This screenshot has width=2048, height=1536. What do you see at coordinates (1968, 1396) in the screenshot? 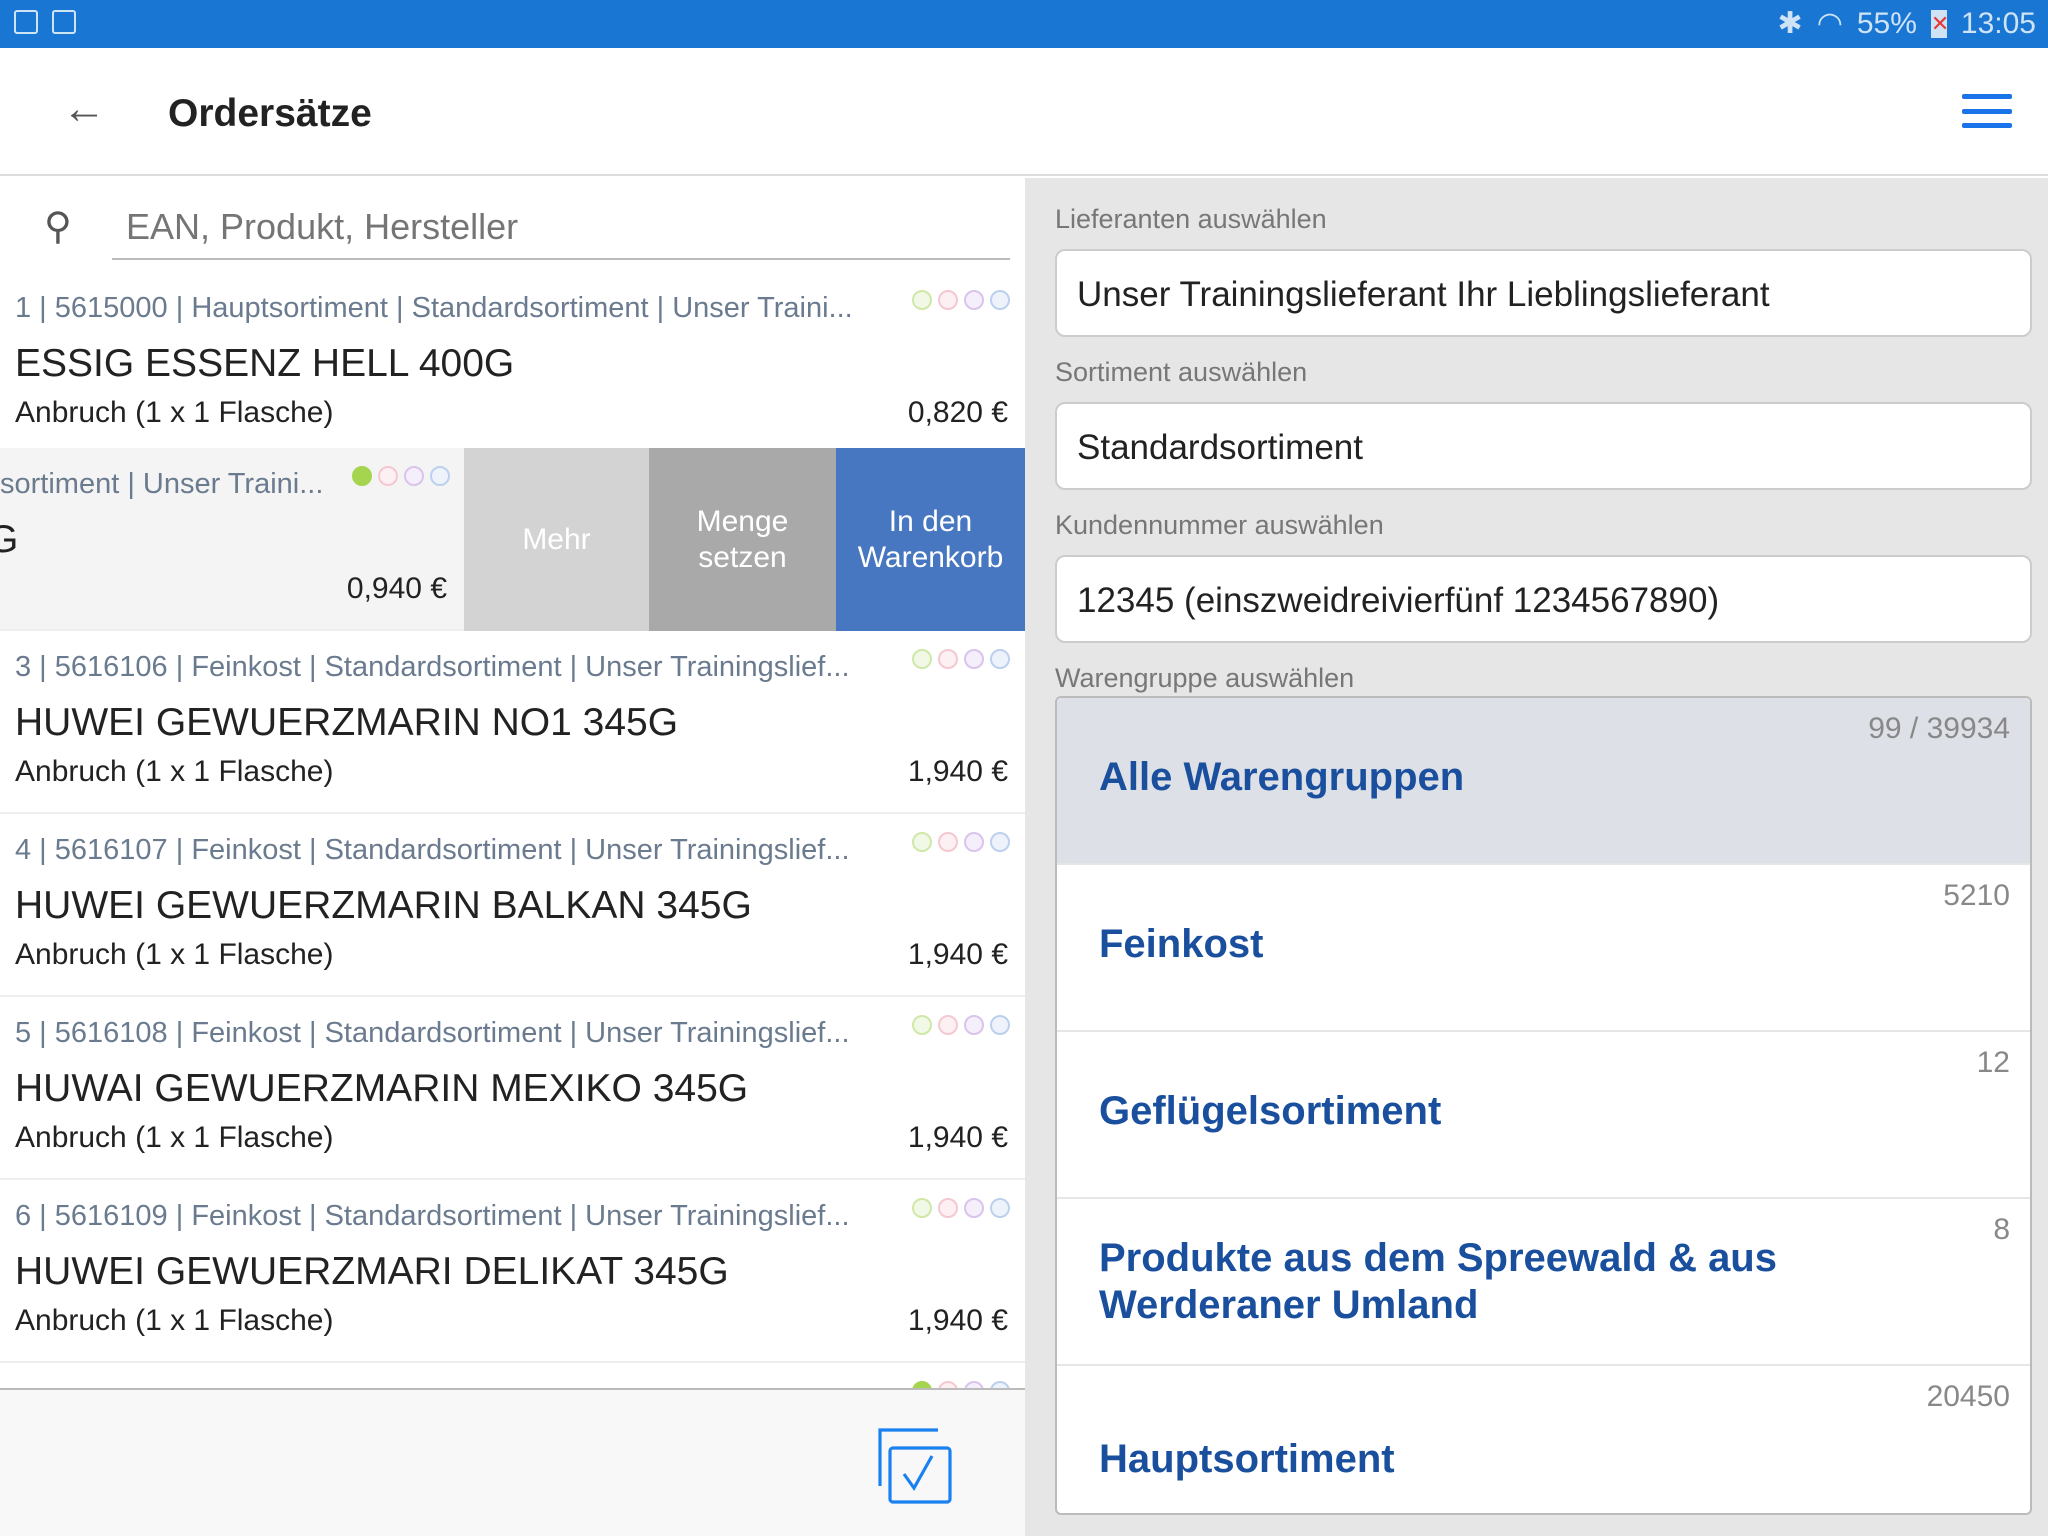
I see `group-count: 20450` at bounding box center [1968, 1396].